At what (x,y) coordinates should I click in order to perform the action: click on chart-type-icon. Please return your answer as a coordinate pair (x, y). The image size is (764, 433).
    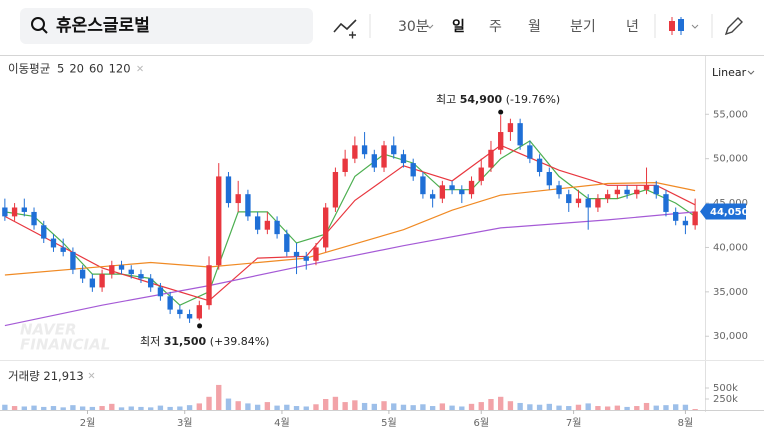
    Looking at the image, I should click on (672, 26).